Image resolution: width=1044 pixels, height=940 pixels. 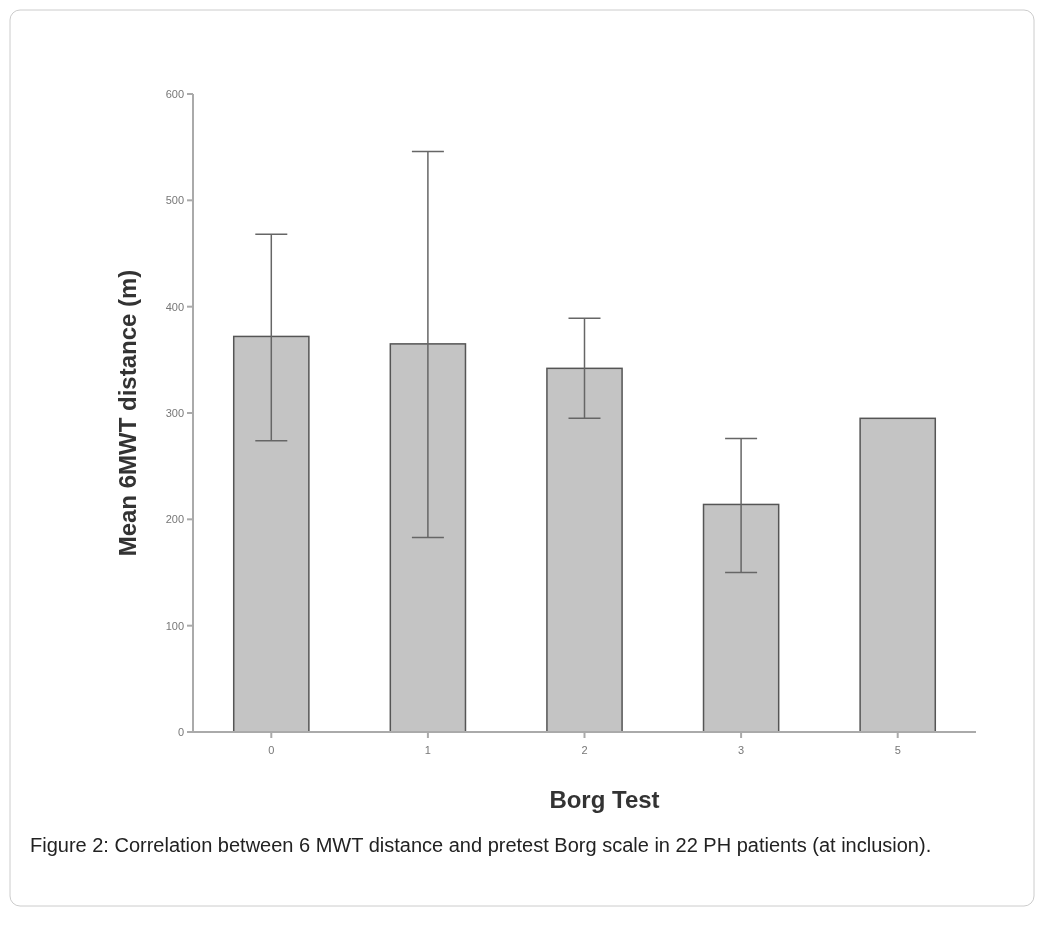 What do you see at coordinates (174, 306) in the screenshot?
I see `y-tick-label: 400` at bounding box center [174, 306].